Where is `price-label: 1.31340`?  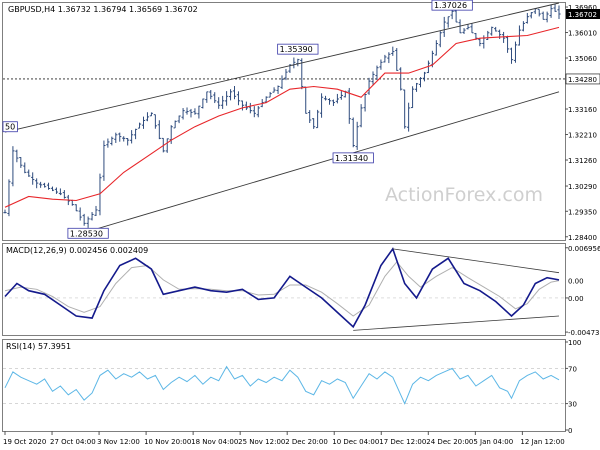
price-label: 1.31340 is located at coordinates (351, 158).